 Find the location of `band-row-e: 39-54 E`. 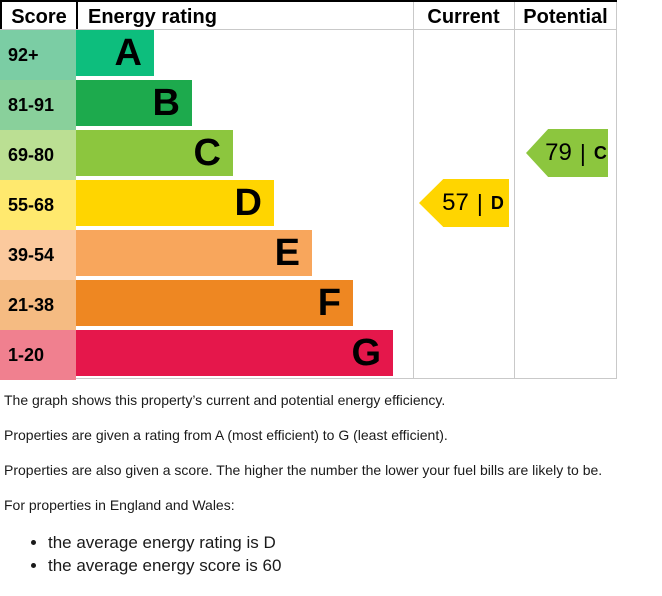

band-row-e: 39-54 E is located at coordinates (308, 255).